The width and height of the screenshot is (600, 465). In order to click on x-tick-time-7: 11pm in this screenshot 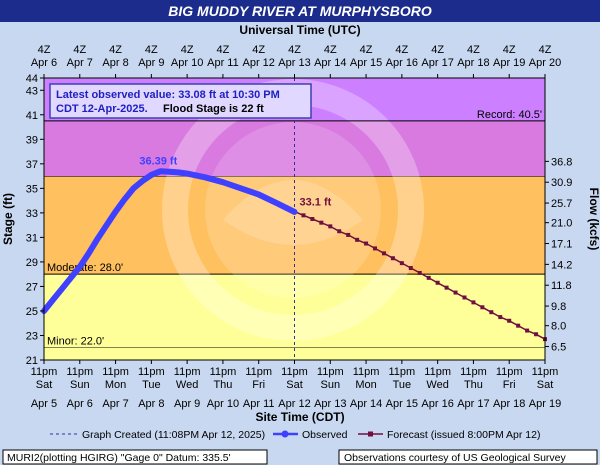, I will do `click(294, 372)`.